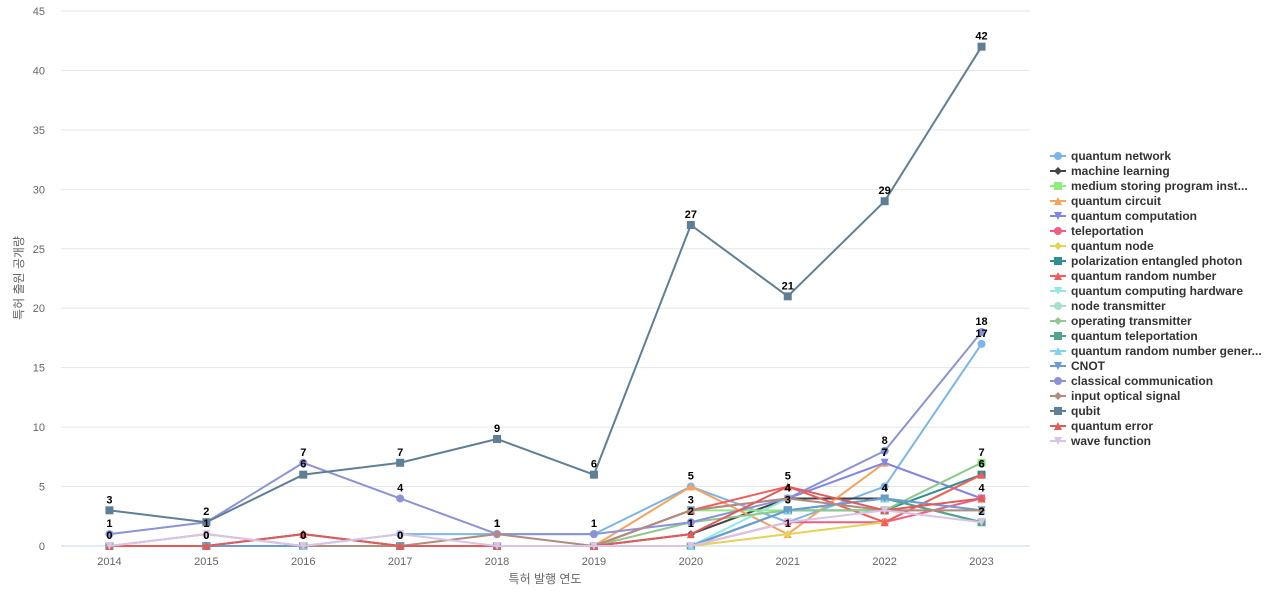 This screenshot has height=600, width=1280. I want to click on y-tick-label: 5, so click(42, 488).